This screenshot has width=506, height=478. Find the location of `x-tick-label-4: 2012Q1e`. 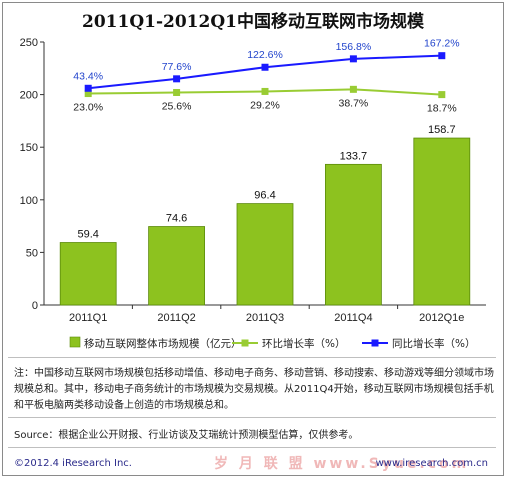

x-tick-label-4: 2012Q1e is located at coordinates (441, 318).